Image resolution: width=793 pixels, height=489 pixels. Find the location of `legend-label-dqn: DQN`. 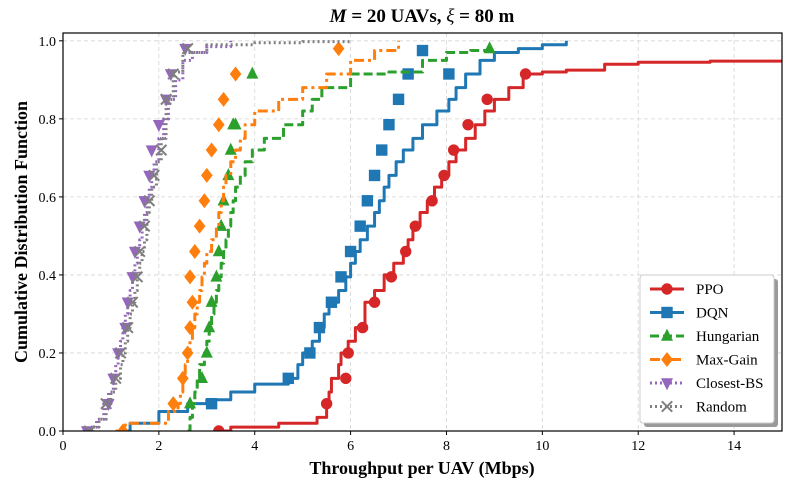

legend-label-dqn: DQN is located at coordinates (712, 314).